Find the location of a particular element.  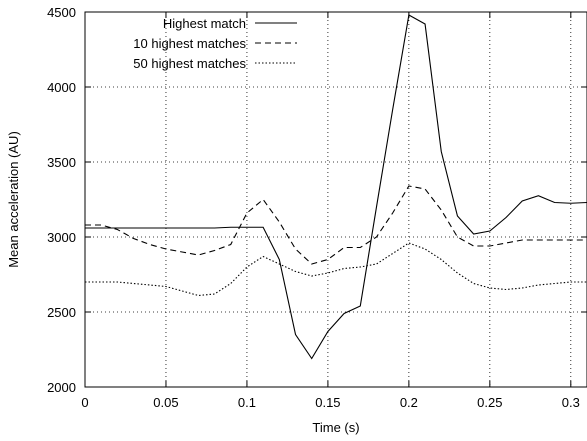

x-tick-label: 0.05 is located at coordinates (165, 402).